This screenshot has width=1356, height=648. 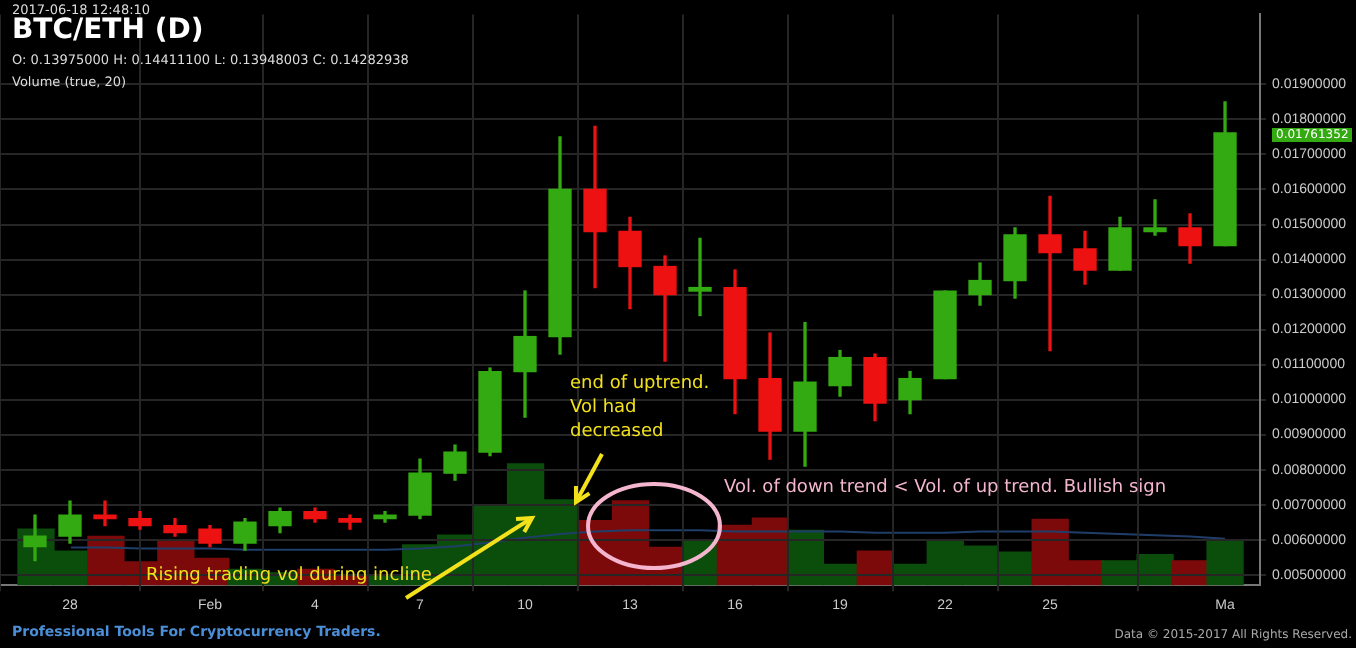 What do you see at coordinates (641, 408) in the screenshot?
I see `annotation: end of uptrend. Vol had decreased` at bounding box center [641, 408].